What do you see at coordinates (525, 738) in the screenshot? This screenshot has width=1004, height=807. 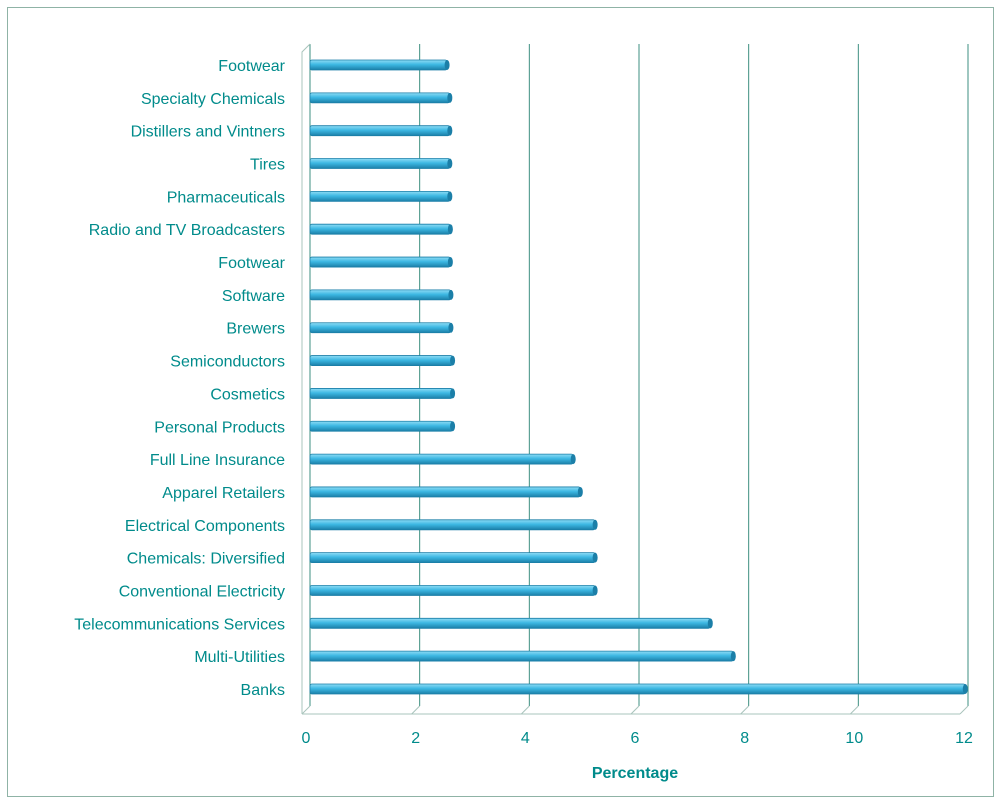 I see `x-tick-label: 4` at bounding box center [525, 738].